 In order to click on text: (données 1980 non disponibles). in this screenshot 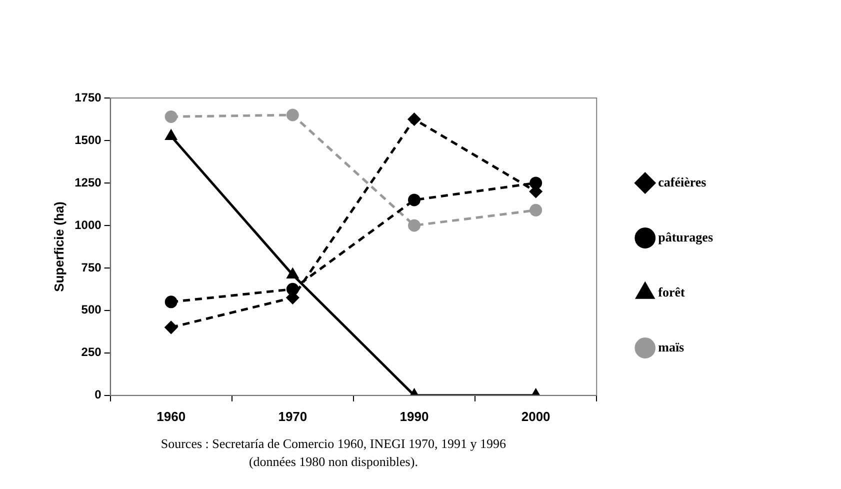, I will do `click(333, 461)`.